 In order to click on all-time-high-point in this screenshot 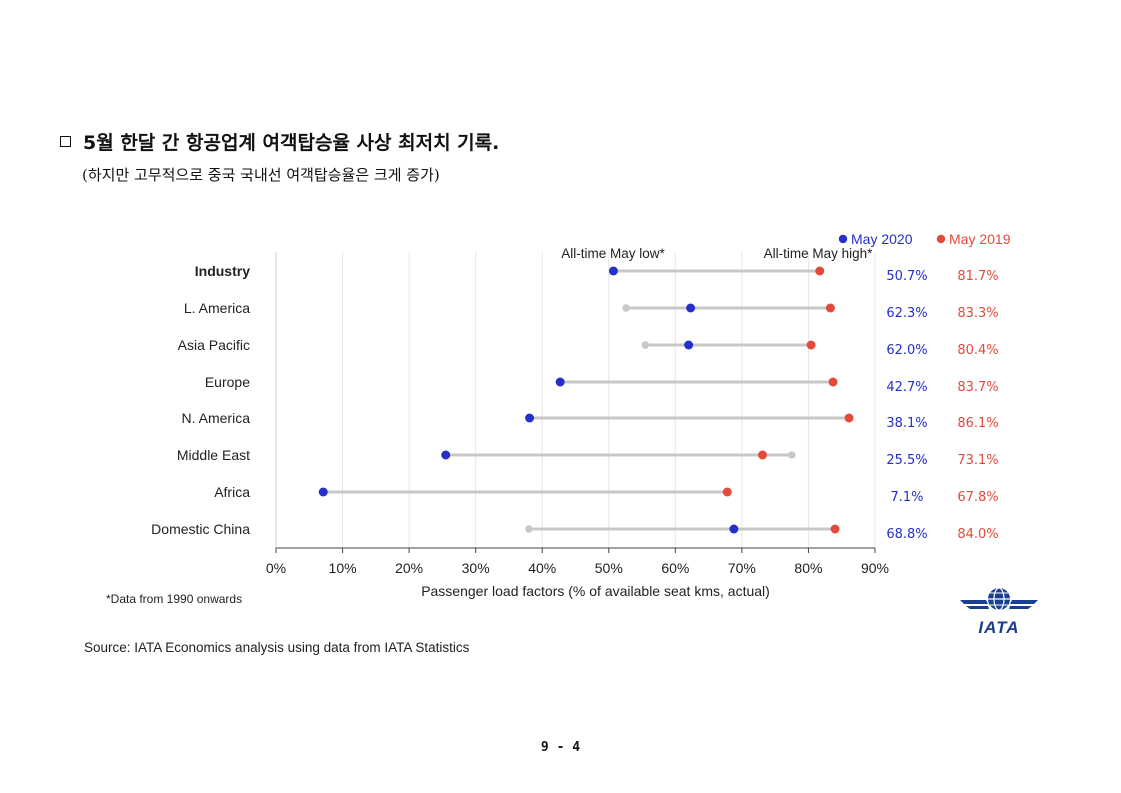, I will do `click(792, 455)`.